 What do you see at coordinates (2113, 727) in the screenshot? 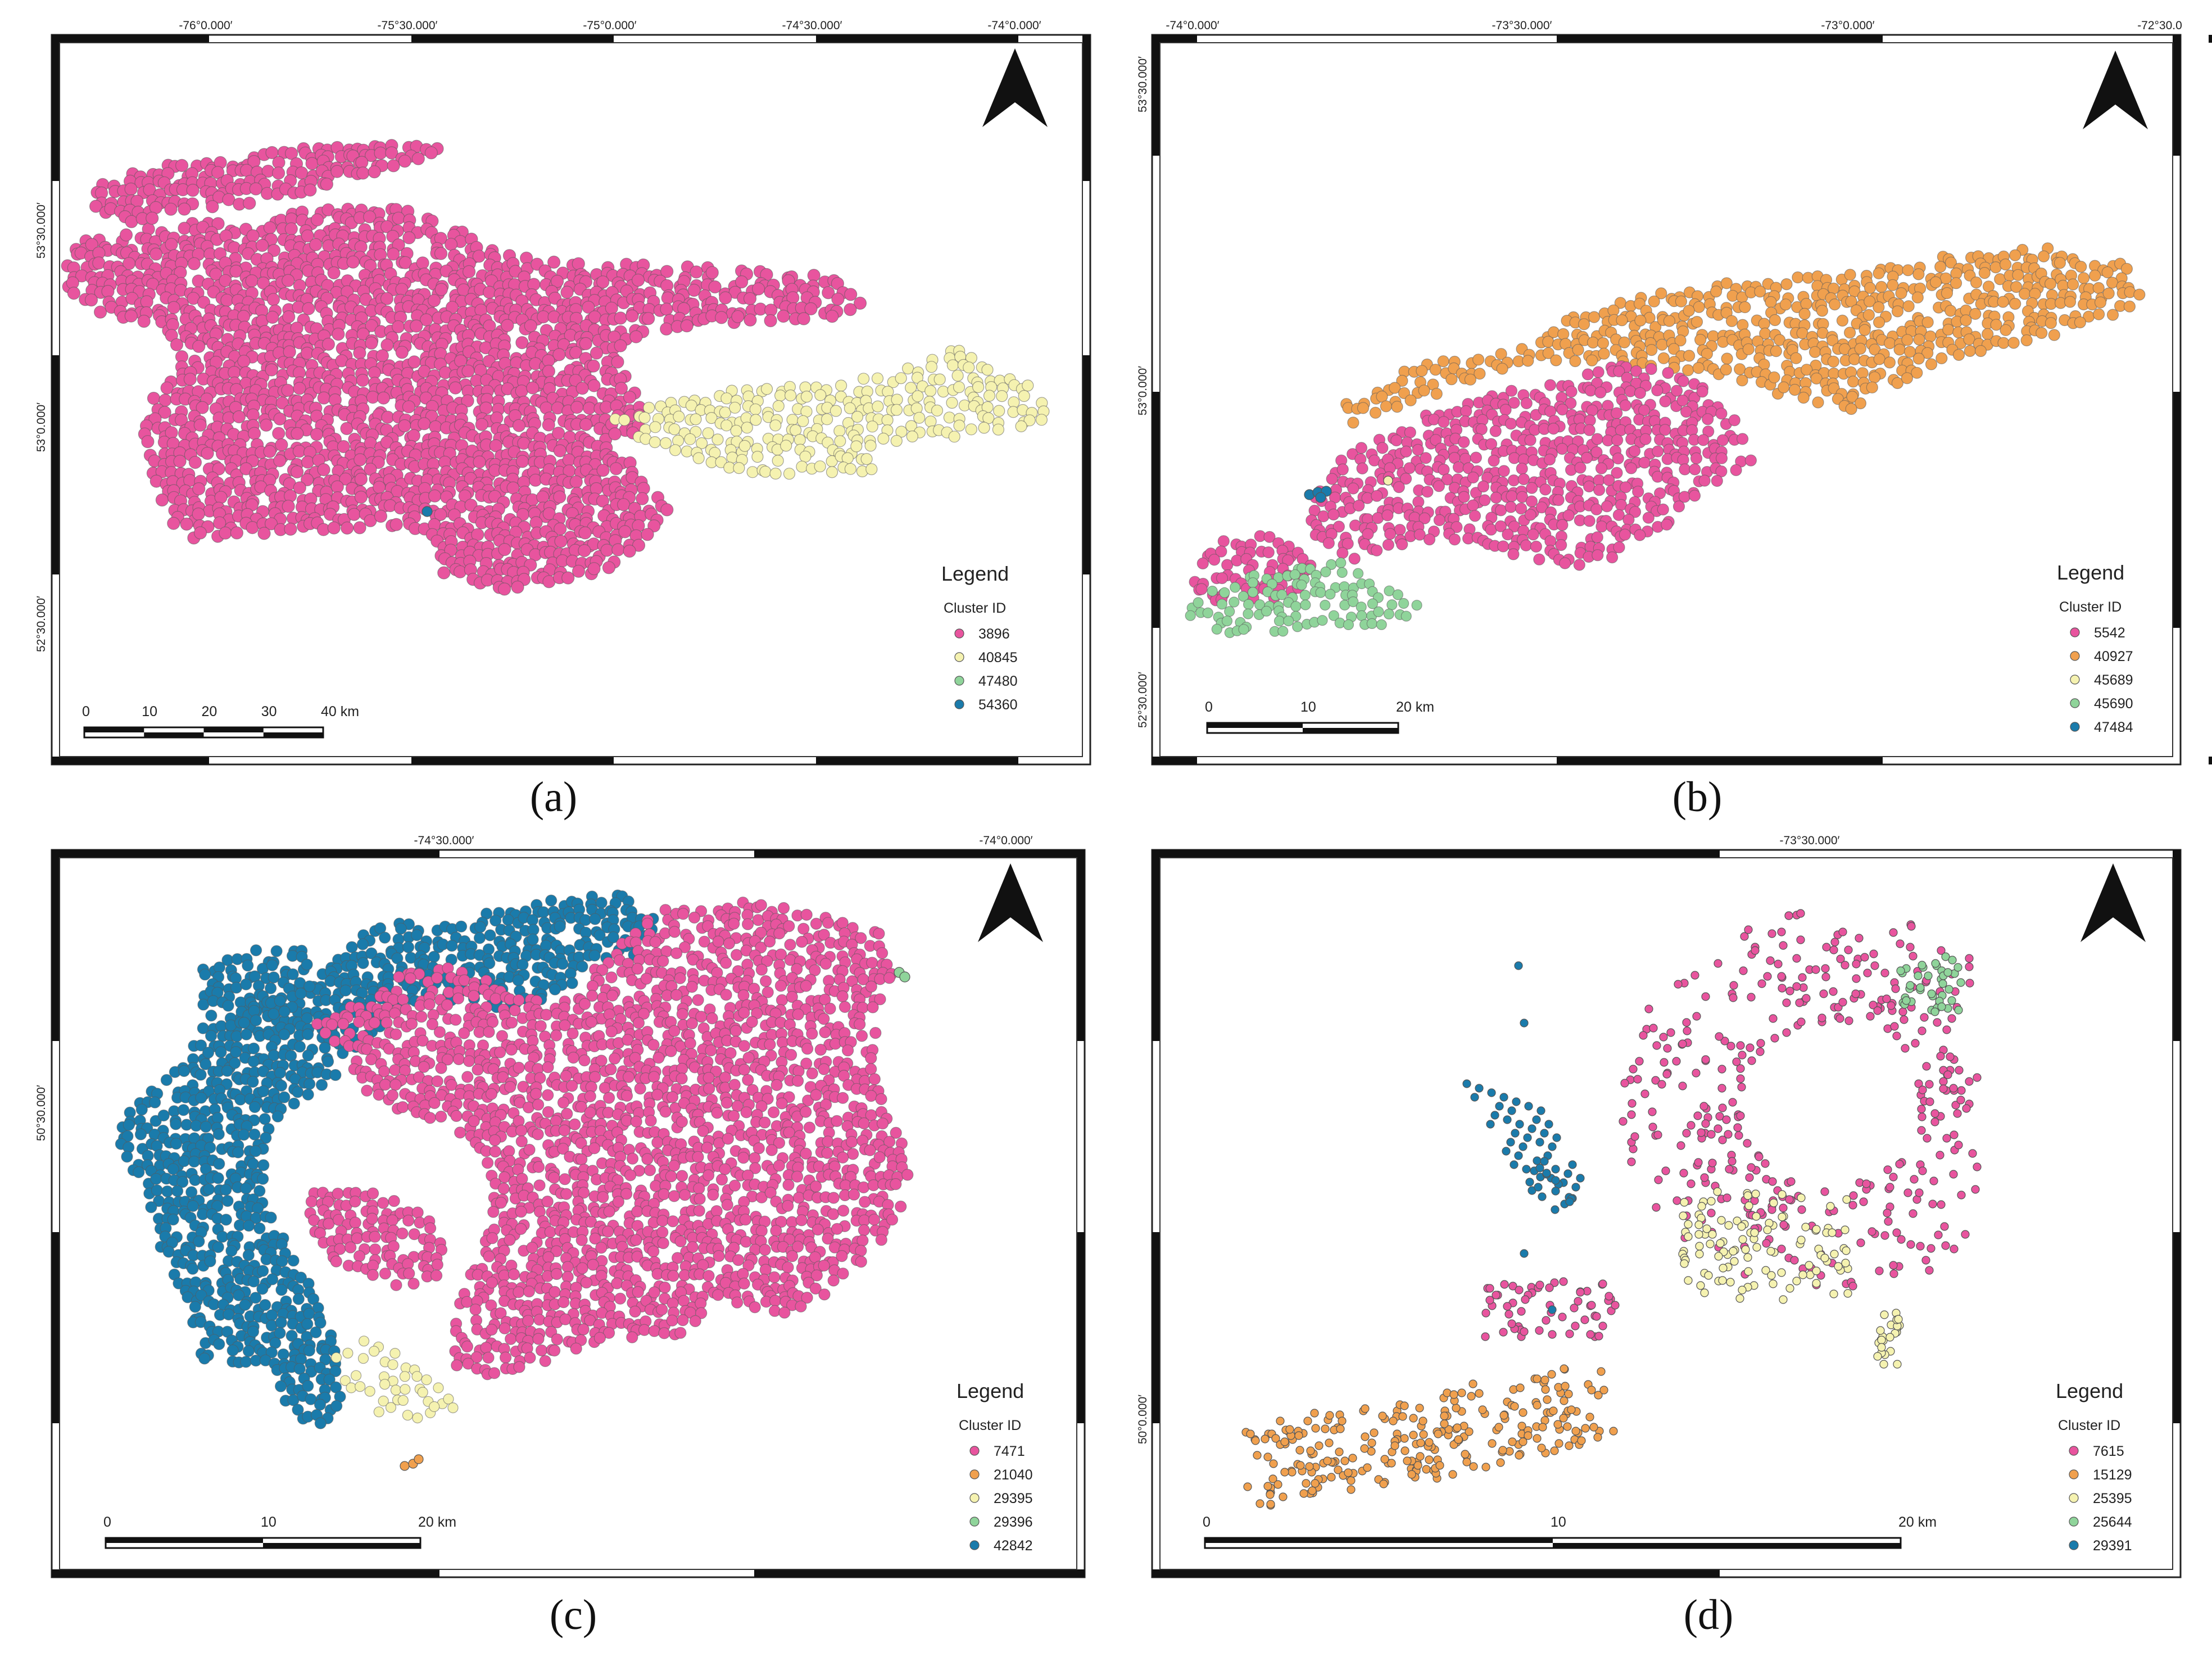
I see `legend-item-label: 47484` at bounding box center [2113, 727].